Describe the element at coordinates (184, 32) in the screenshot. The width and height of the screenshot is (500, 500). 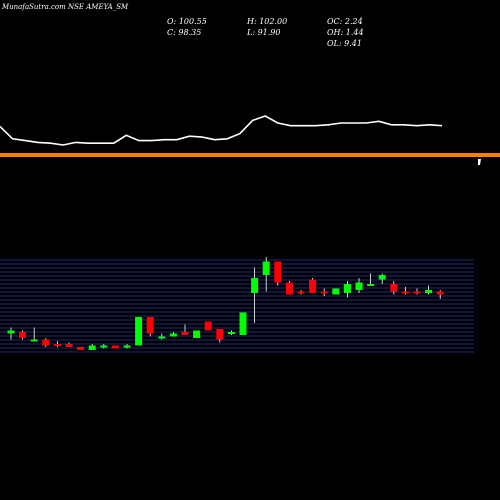
I see `stat-close: C: 98.35` at that location.